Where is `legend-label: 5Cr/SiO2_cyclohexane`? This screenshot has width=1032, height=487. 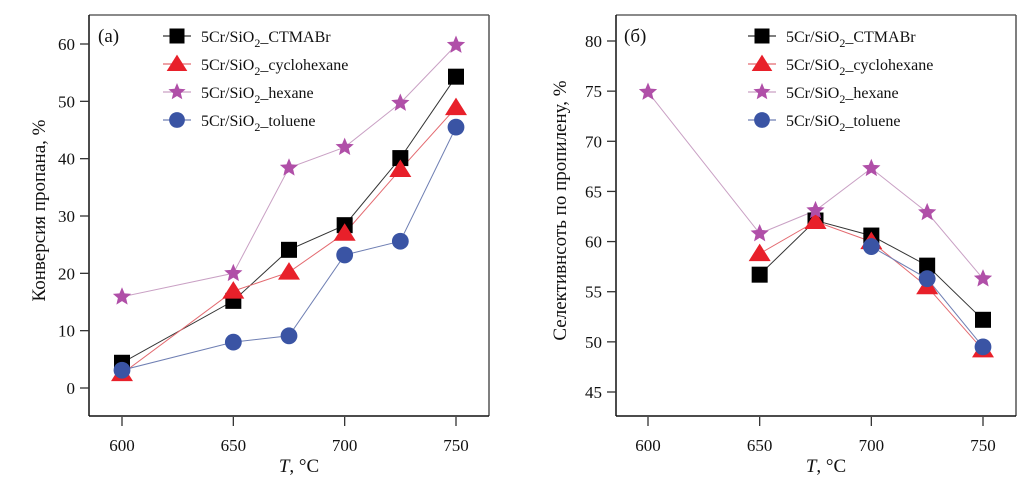 legend-label: 5Cr/SiO2_cyclohexane is located at coordinates (274, 67).